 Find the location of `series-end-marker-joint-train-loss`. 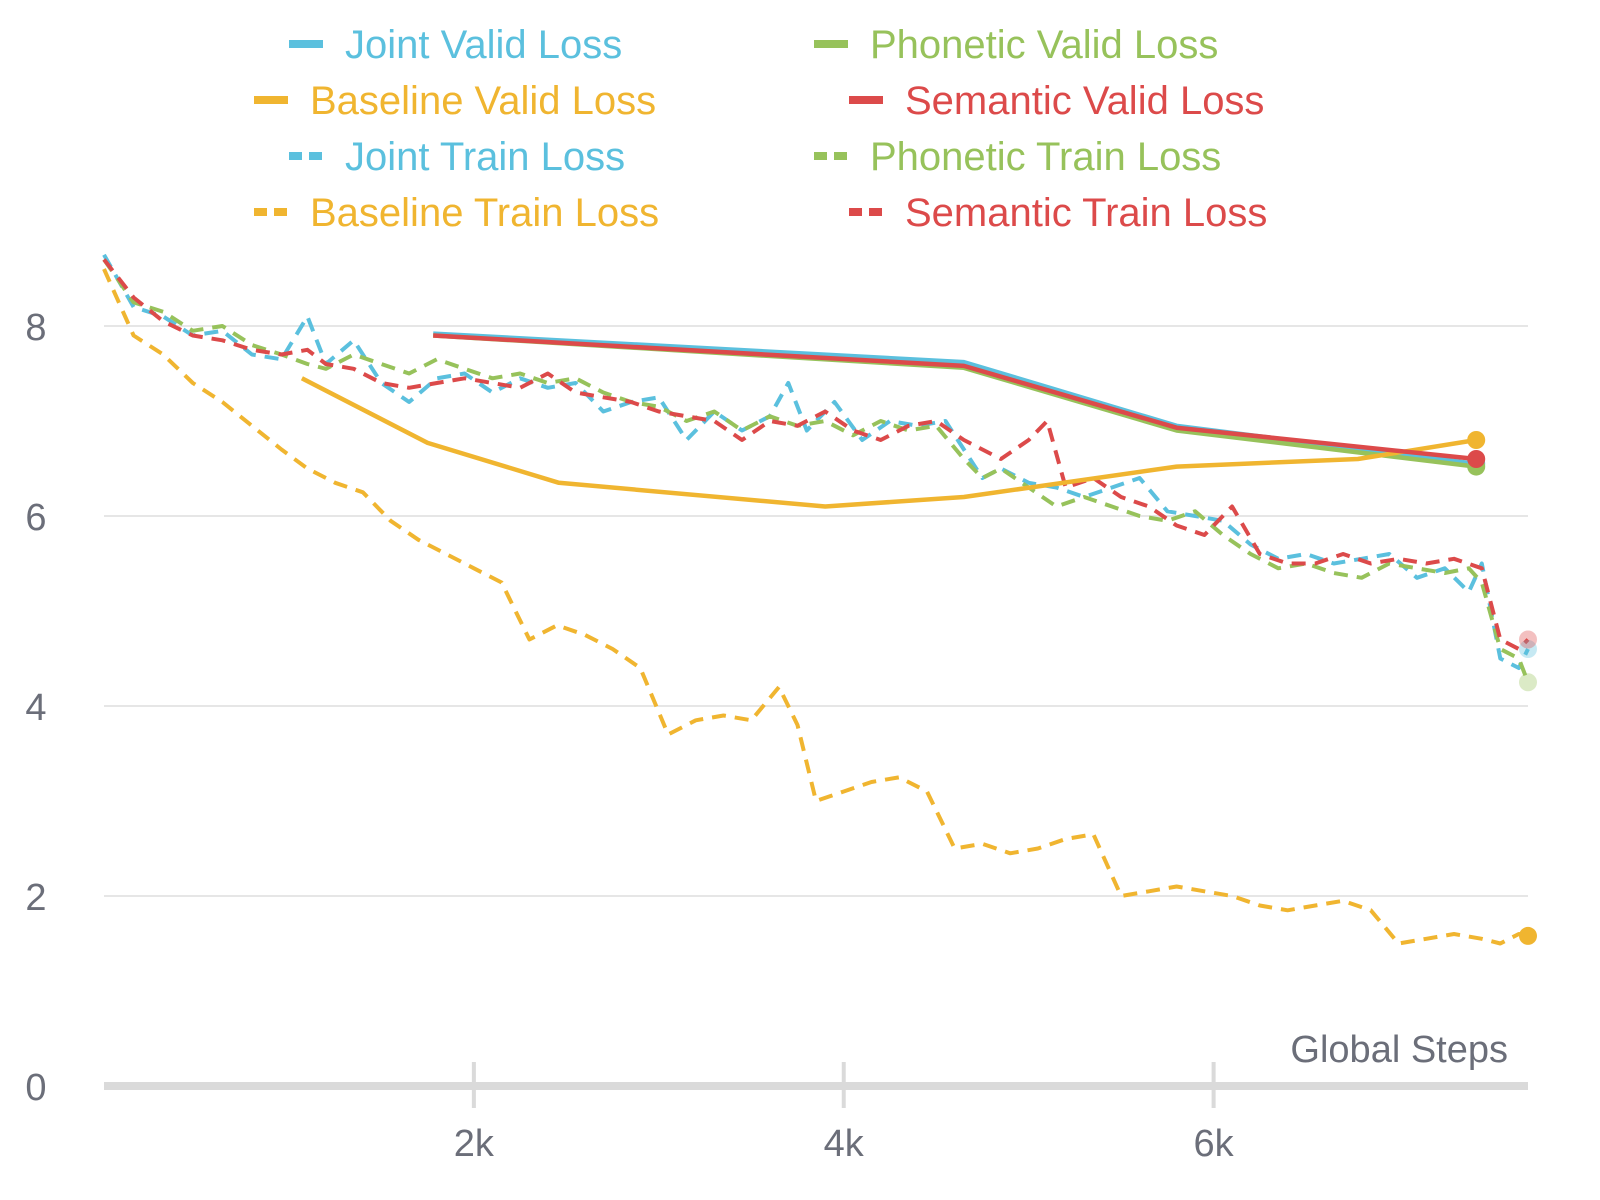

series-end-marker-joint-train-loss is located at coordinates (1528, 649).